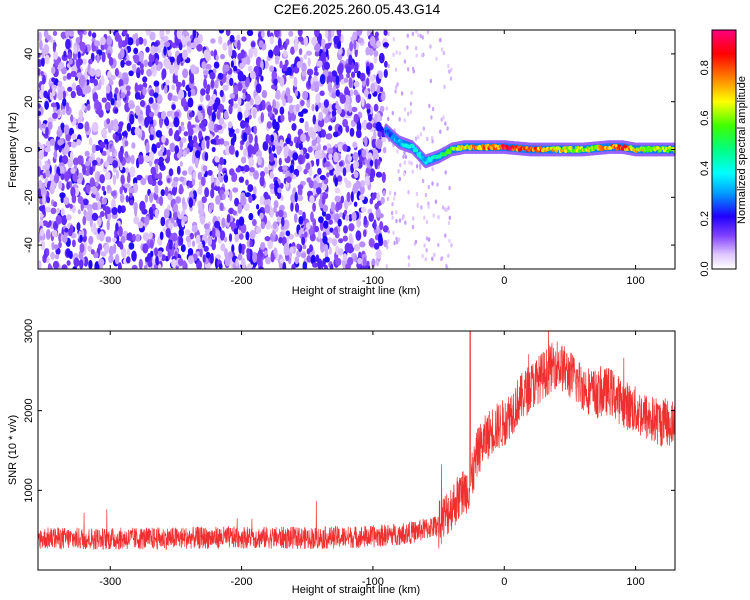 Image resolution: width=750 pixels, height=600 pixels. Describe the element at coordinates (29, 54) in the screenshot. I see `y-tick-label: 40` at that location.